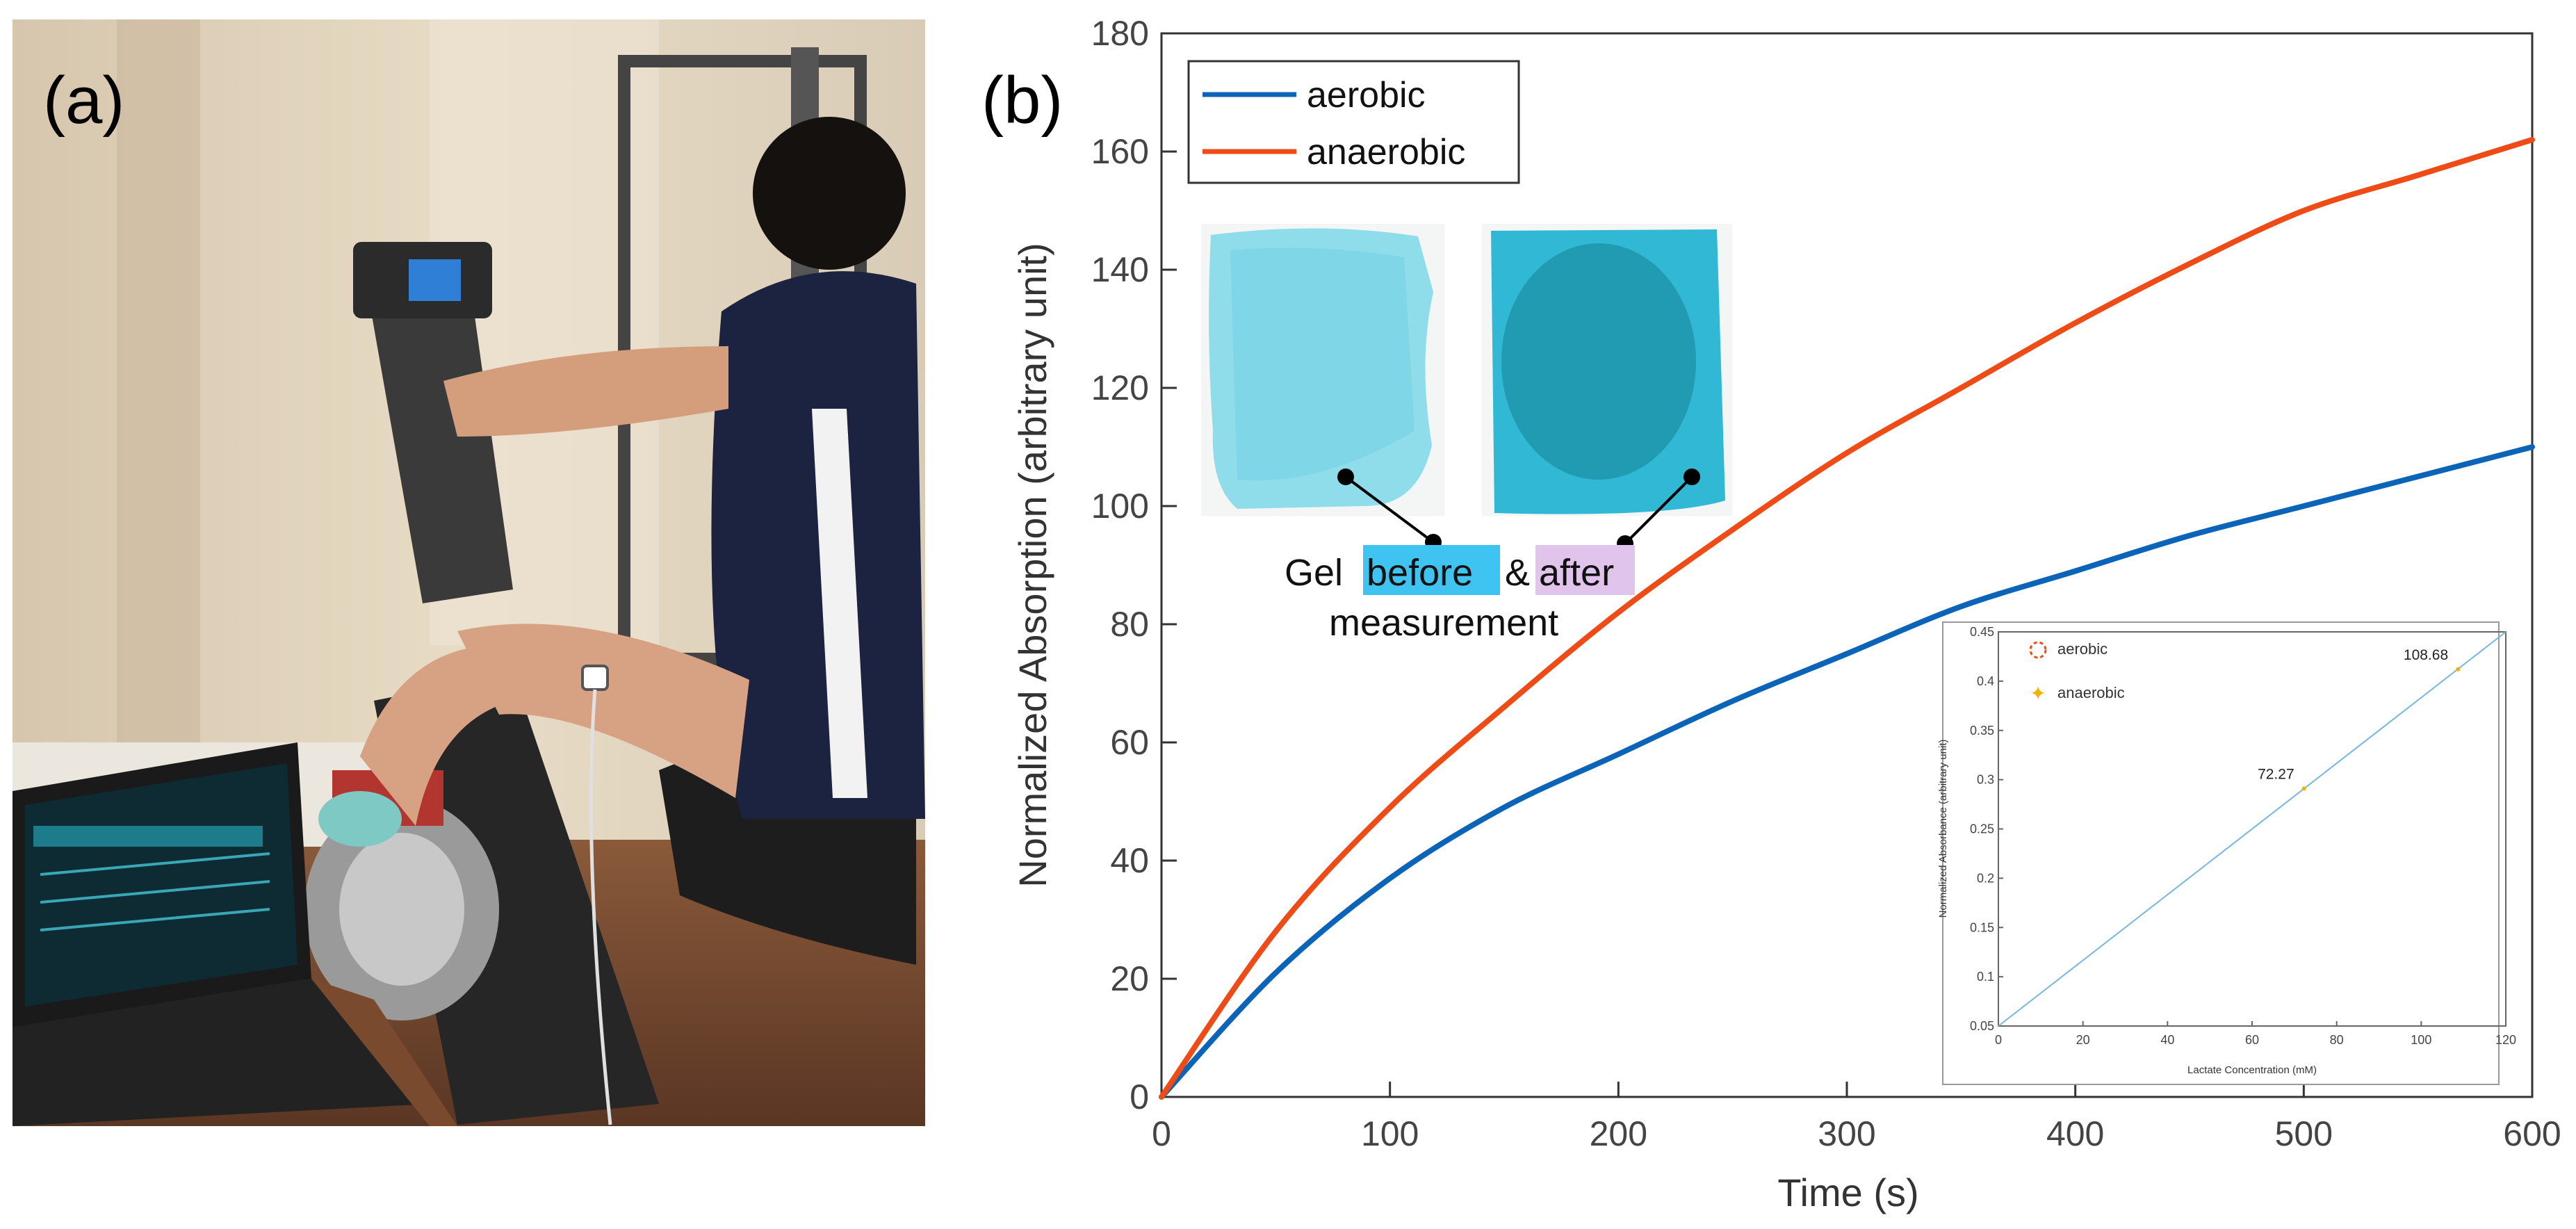 The width and height of the screenshot is (2576, 1229). What do you see at coordinates (1134, 565) in the screenshot?
I see `main-y-ticks: 0 20 40 60 80 100 120 140 160 180` at bounding box center [1134, 565].